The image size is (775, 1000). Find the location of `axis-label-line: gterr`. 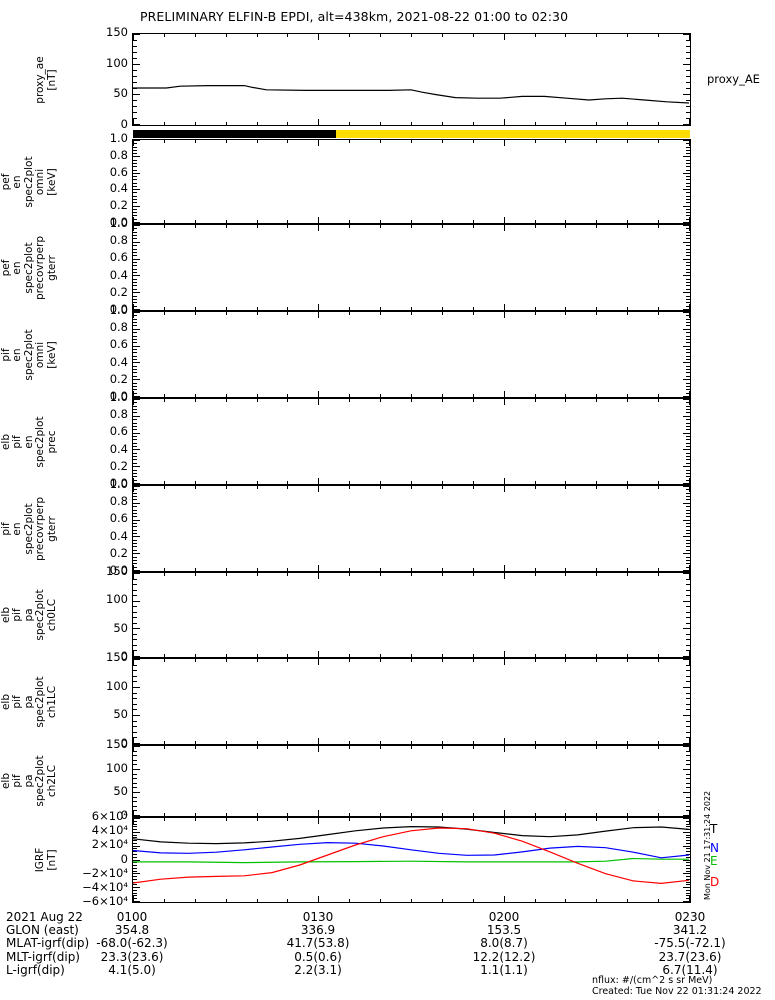

axis-label-line: gterr is located at coordinates (51, 528).